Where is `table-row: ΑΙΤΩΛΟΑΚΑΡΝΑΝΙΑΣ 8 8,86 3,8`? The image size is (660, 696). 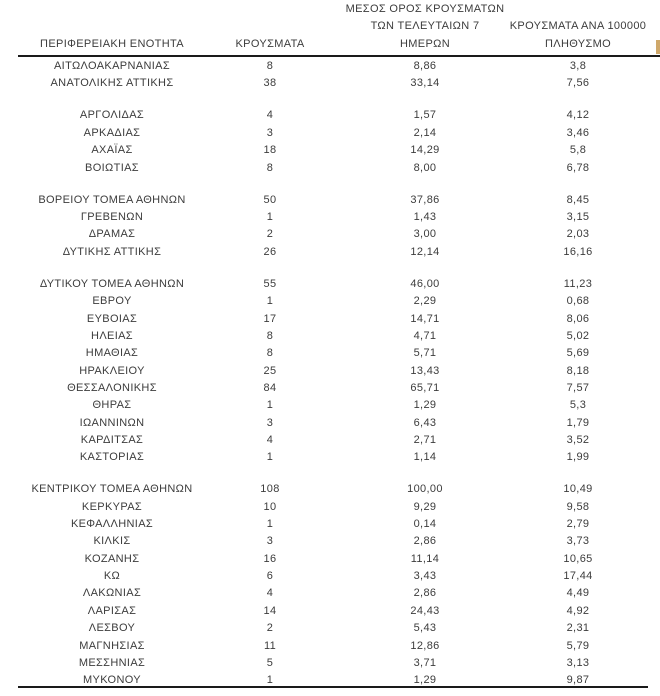 table-row: ΑΙΤΩΛΟΑΚΑΡΝΑΝΙΑΣ 8 8,86 3,8 is located at coordinates (330, 66).